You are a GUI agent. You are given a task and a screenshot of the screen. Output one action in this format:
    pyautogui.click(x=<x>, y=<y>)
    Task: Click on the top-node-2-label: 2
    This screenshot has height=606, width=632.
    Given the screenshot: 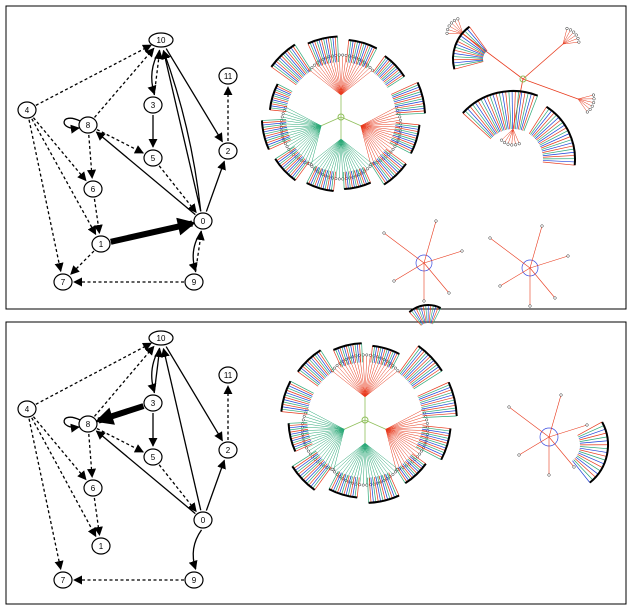 What is the action you would take?
    pyautogui.click(x=228, y=151)
    